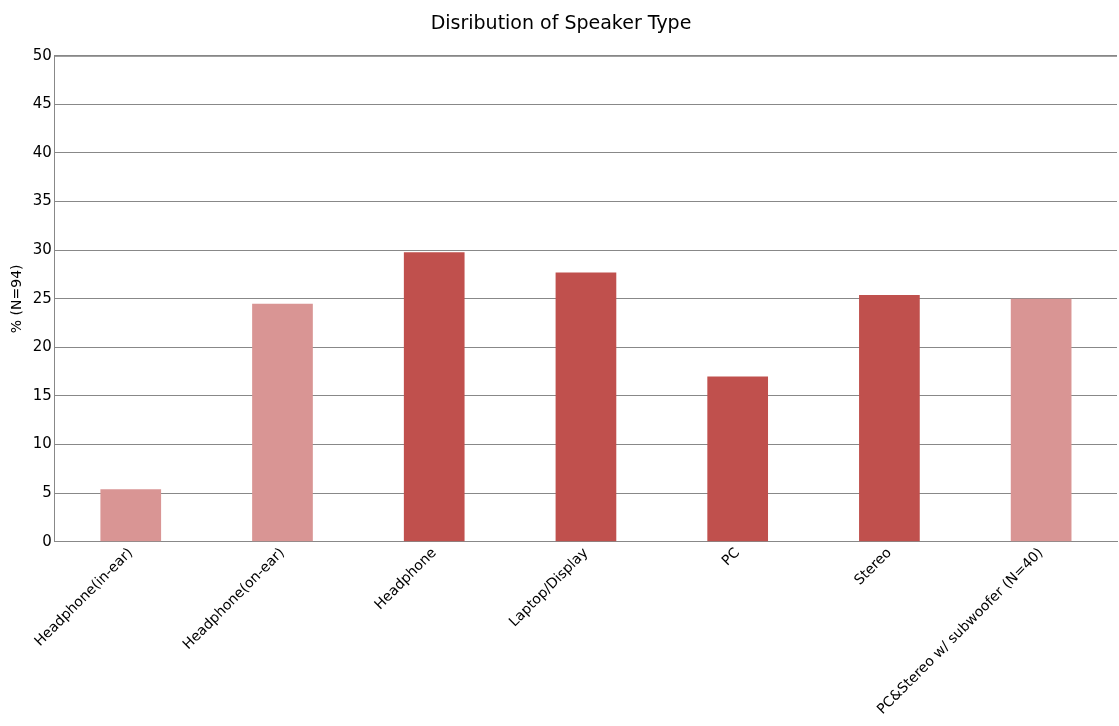 This screenshot has width=1119, height=726. Describe the element at coordinates (42, 200) in the screenshot. I see `y-tick-label: 35` at that location.